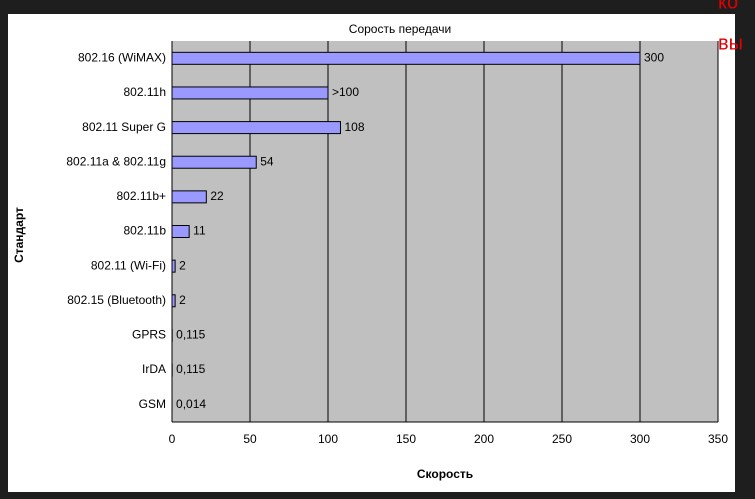 The height and width of the screenshot is (499, 755). I want to click on y-tick-label: 802.11b+, so click(142, 196).